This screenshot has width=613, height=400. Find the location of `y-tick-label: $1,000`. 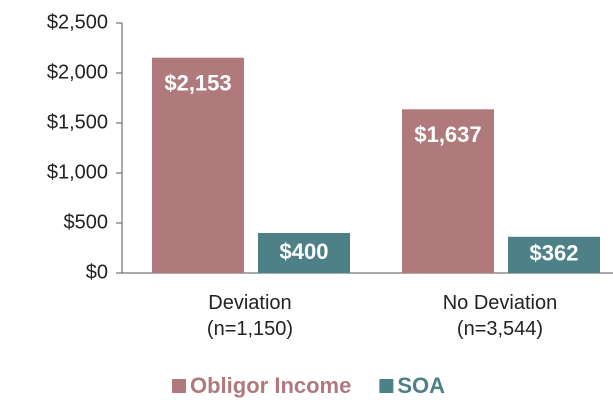

y-tick-label: $1,000 is located at coordinates (77, 172).